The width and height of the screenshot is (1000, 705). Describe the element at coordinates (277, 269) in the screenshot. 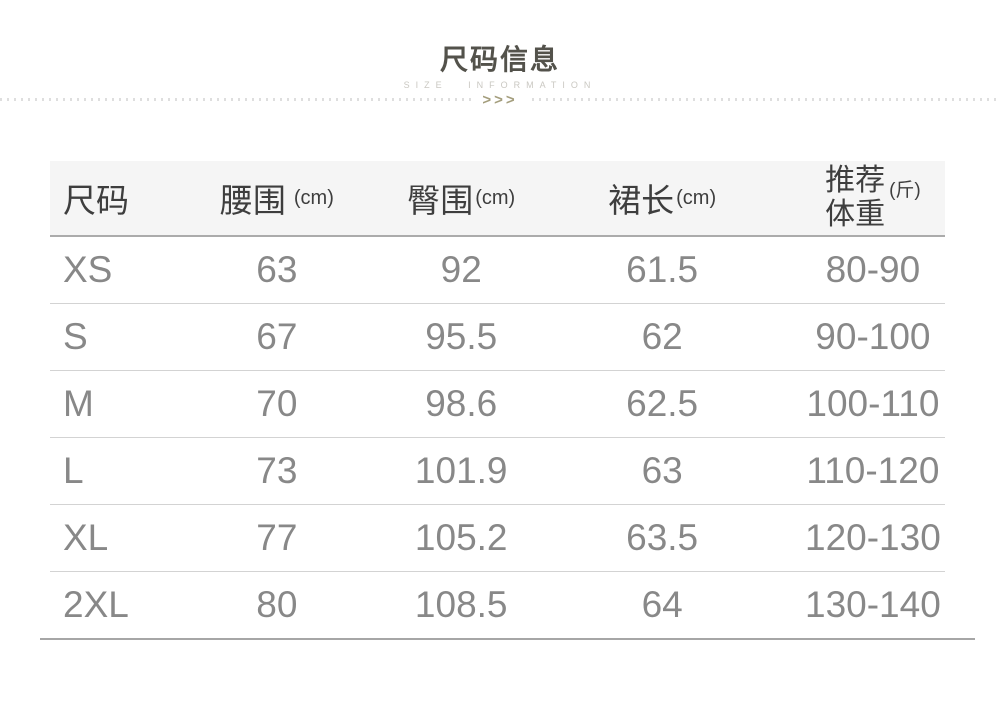

I see `waist-cell: 63` at that location.